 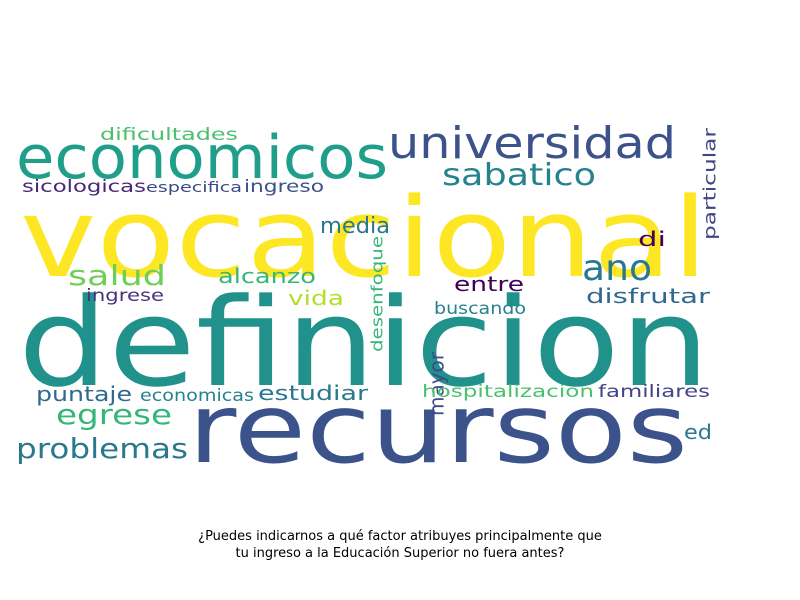 What do you see at coordinates (197, 396) in the screenshot?
I see `cloud-word-economicas: economicas` at bounding box center [197, 396].